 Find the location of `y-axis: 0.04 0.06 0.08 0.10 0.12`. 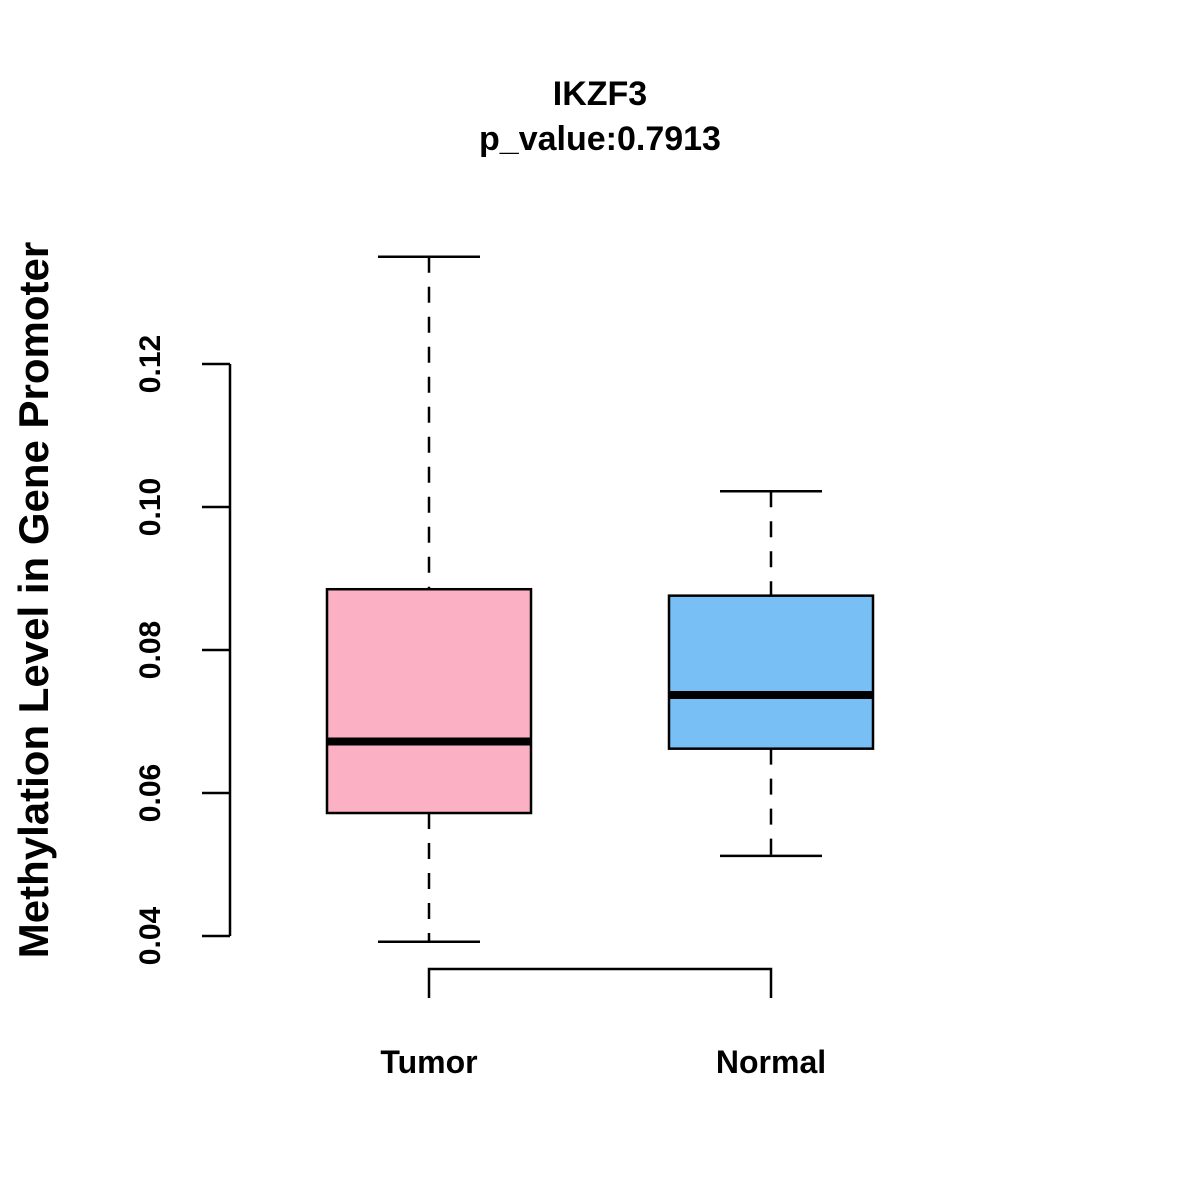

y-axis: 0.04 0.06 0.08 0.10 0.12 is located at coordinates (183, 650).